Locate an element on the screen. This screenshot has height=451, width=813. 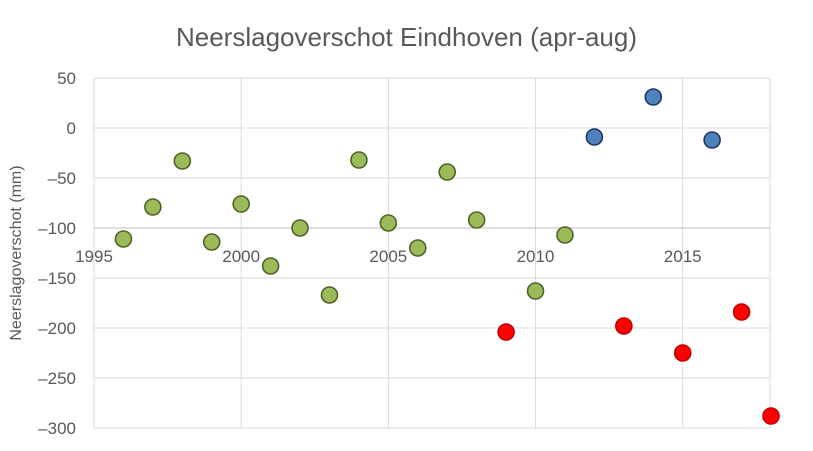
y-axis-ticks: 50 0 –50 –100 –150 –200 –250 –300 is located at coordinates (57, 253).